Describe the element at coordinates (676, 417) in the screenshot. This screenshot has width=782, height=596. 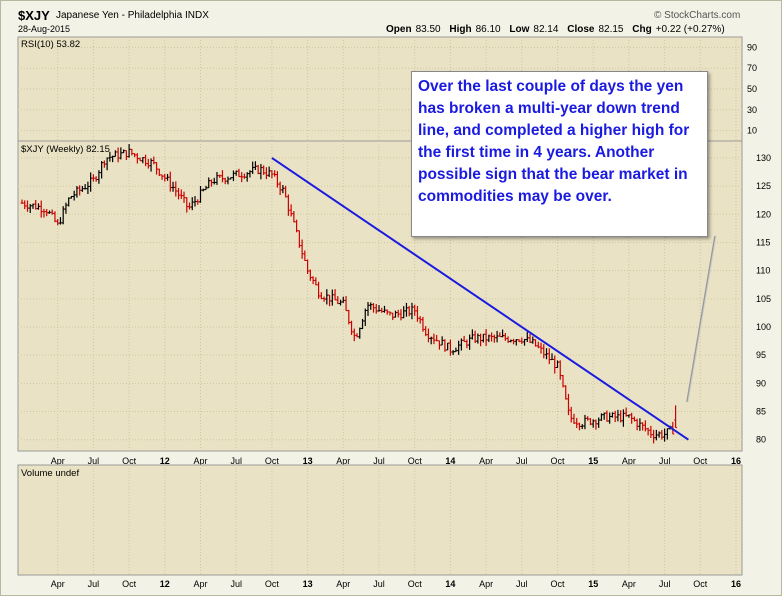
I see `ohlc-bar` at that location.